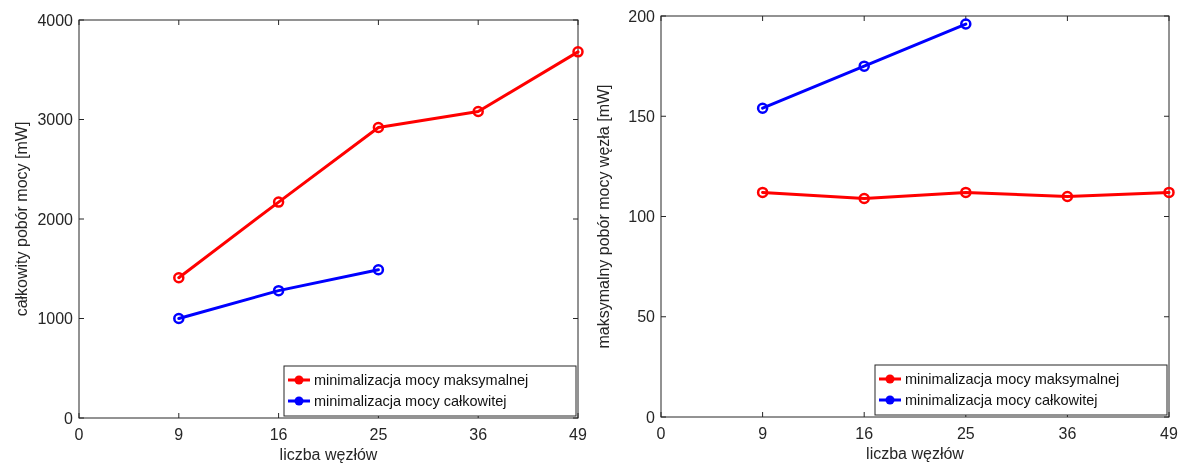 Image resolution: width=1180 pixels, height=464 pixels. I want to click on y-tick-label: 4000, so click(55, 20).